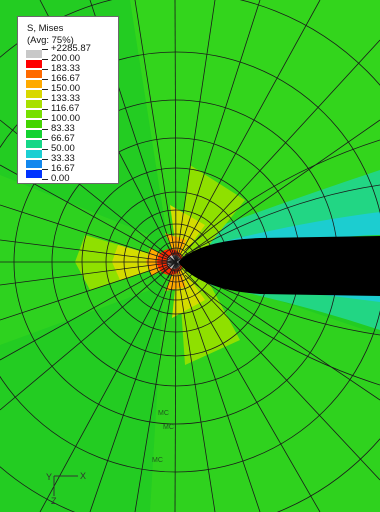  What do you see at coordinates (63, 128) in the screenshot?
I see `legend-value: 83.33` at bounding box center [63, 128].